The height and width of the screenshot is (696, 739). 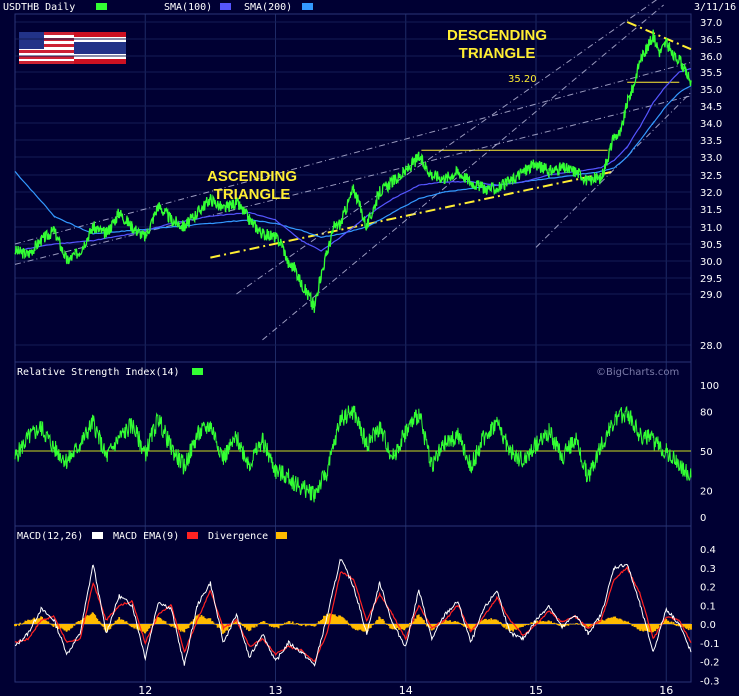 I want to click on price-tick-label: 31.0, so click(x=711, y=228).